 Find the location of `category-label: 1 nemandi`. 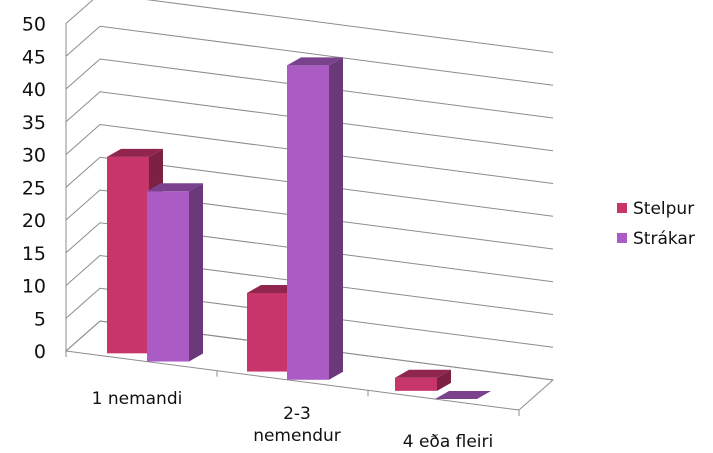

category-label: 1 nemandi is located at coordinates (137, 399).